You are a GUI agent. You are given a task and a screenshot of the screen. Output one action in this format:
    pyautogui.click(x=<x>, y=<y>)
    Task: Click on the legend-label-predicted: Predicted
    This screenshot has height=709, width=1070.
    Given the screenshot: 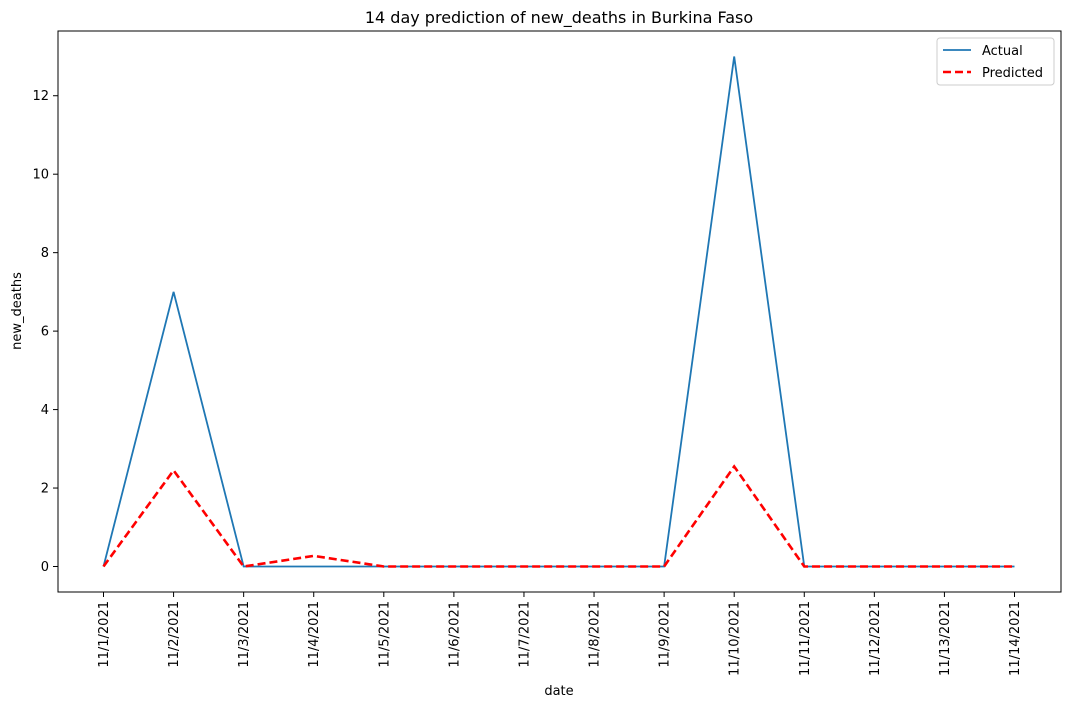 What is the action you would take?
    pyautogui.click(x=1012, y=73)
    